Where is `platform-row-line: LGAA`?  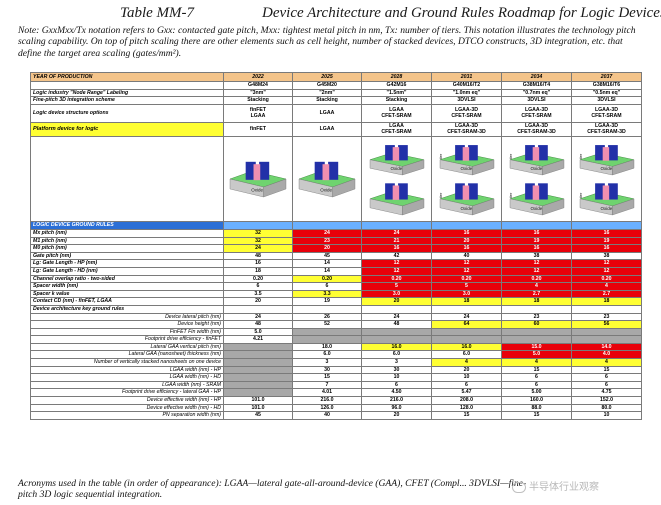 platform-row-line: LGAA is located at coordinates (327, 129).